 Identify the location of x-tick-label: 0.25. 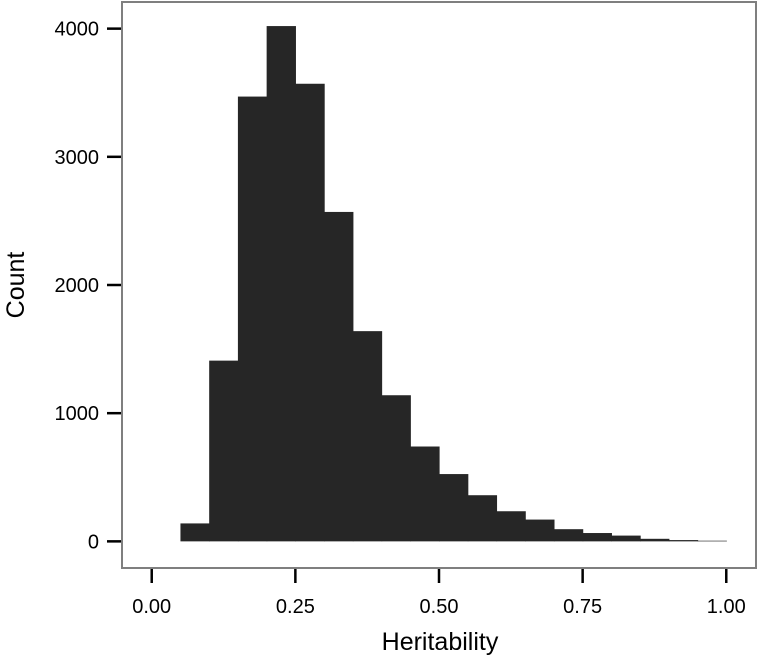
(295, 607).